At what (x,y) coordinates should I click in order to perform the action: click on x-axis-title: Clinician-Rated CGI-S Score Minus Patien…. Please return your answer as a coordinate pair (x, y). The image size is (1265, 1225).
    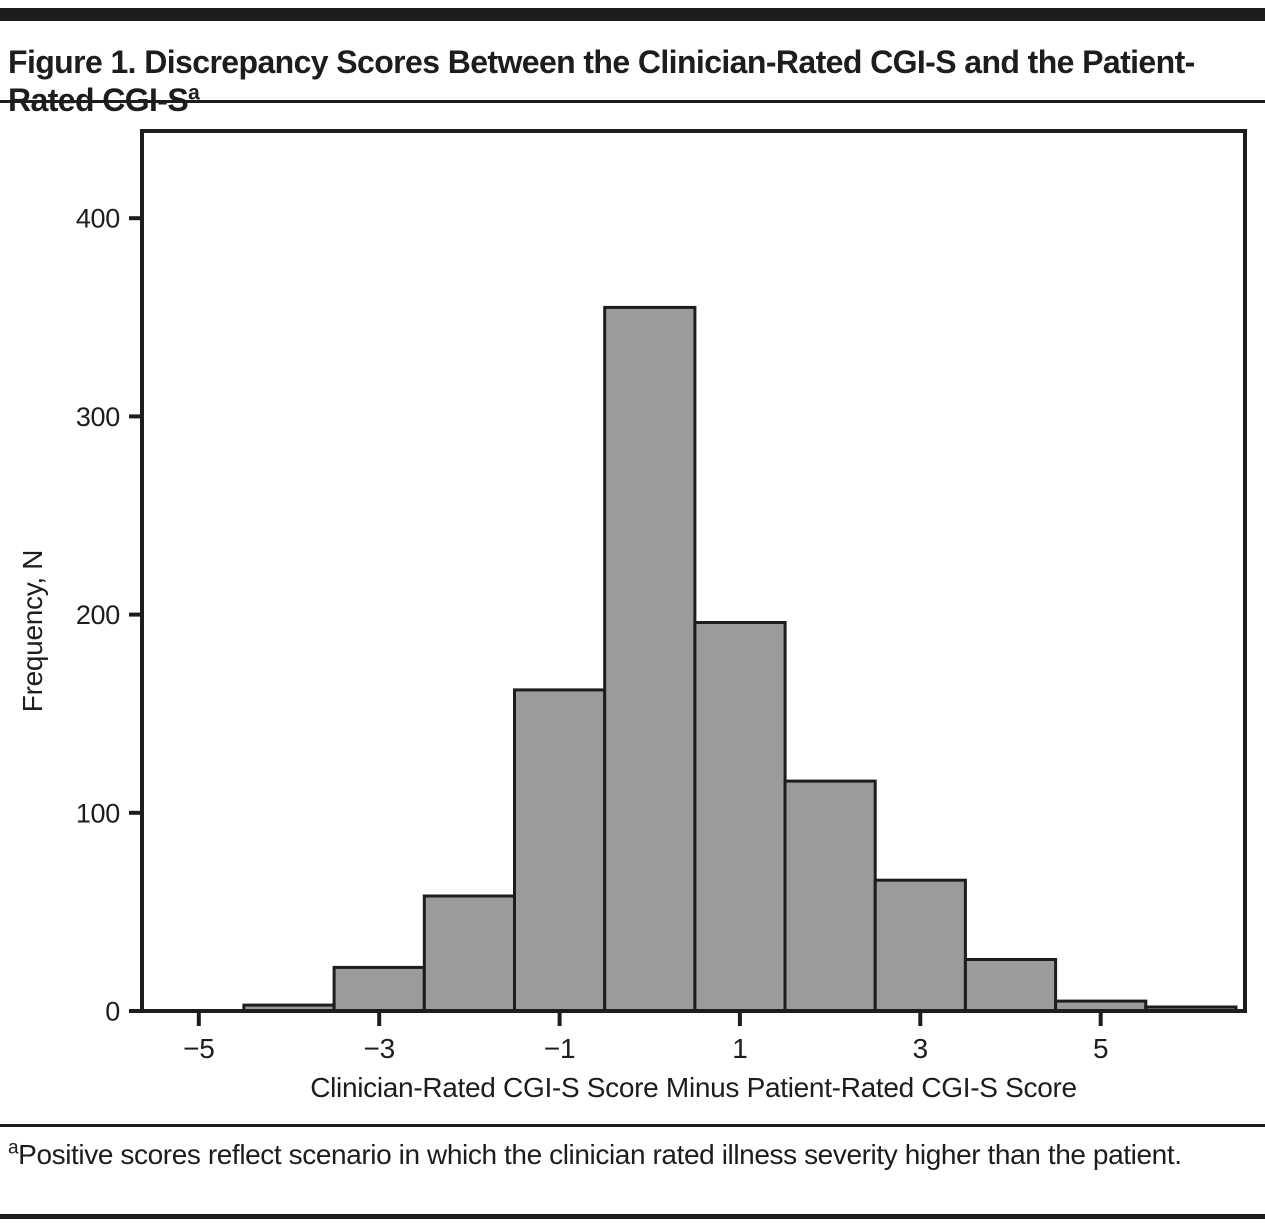
    Looking at the image, I should click on (693, 1087).